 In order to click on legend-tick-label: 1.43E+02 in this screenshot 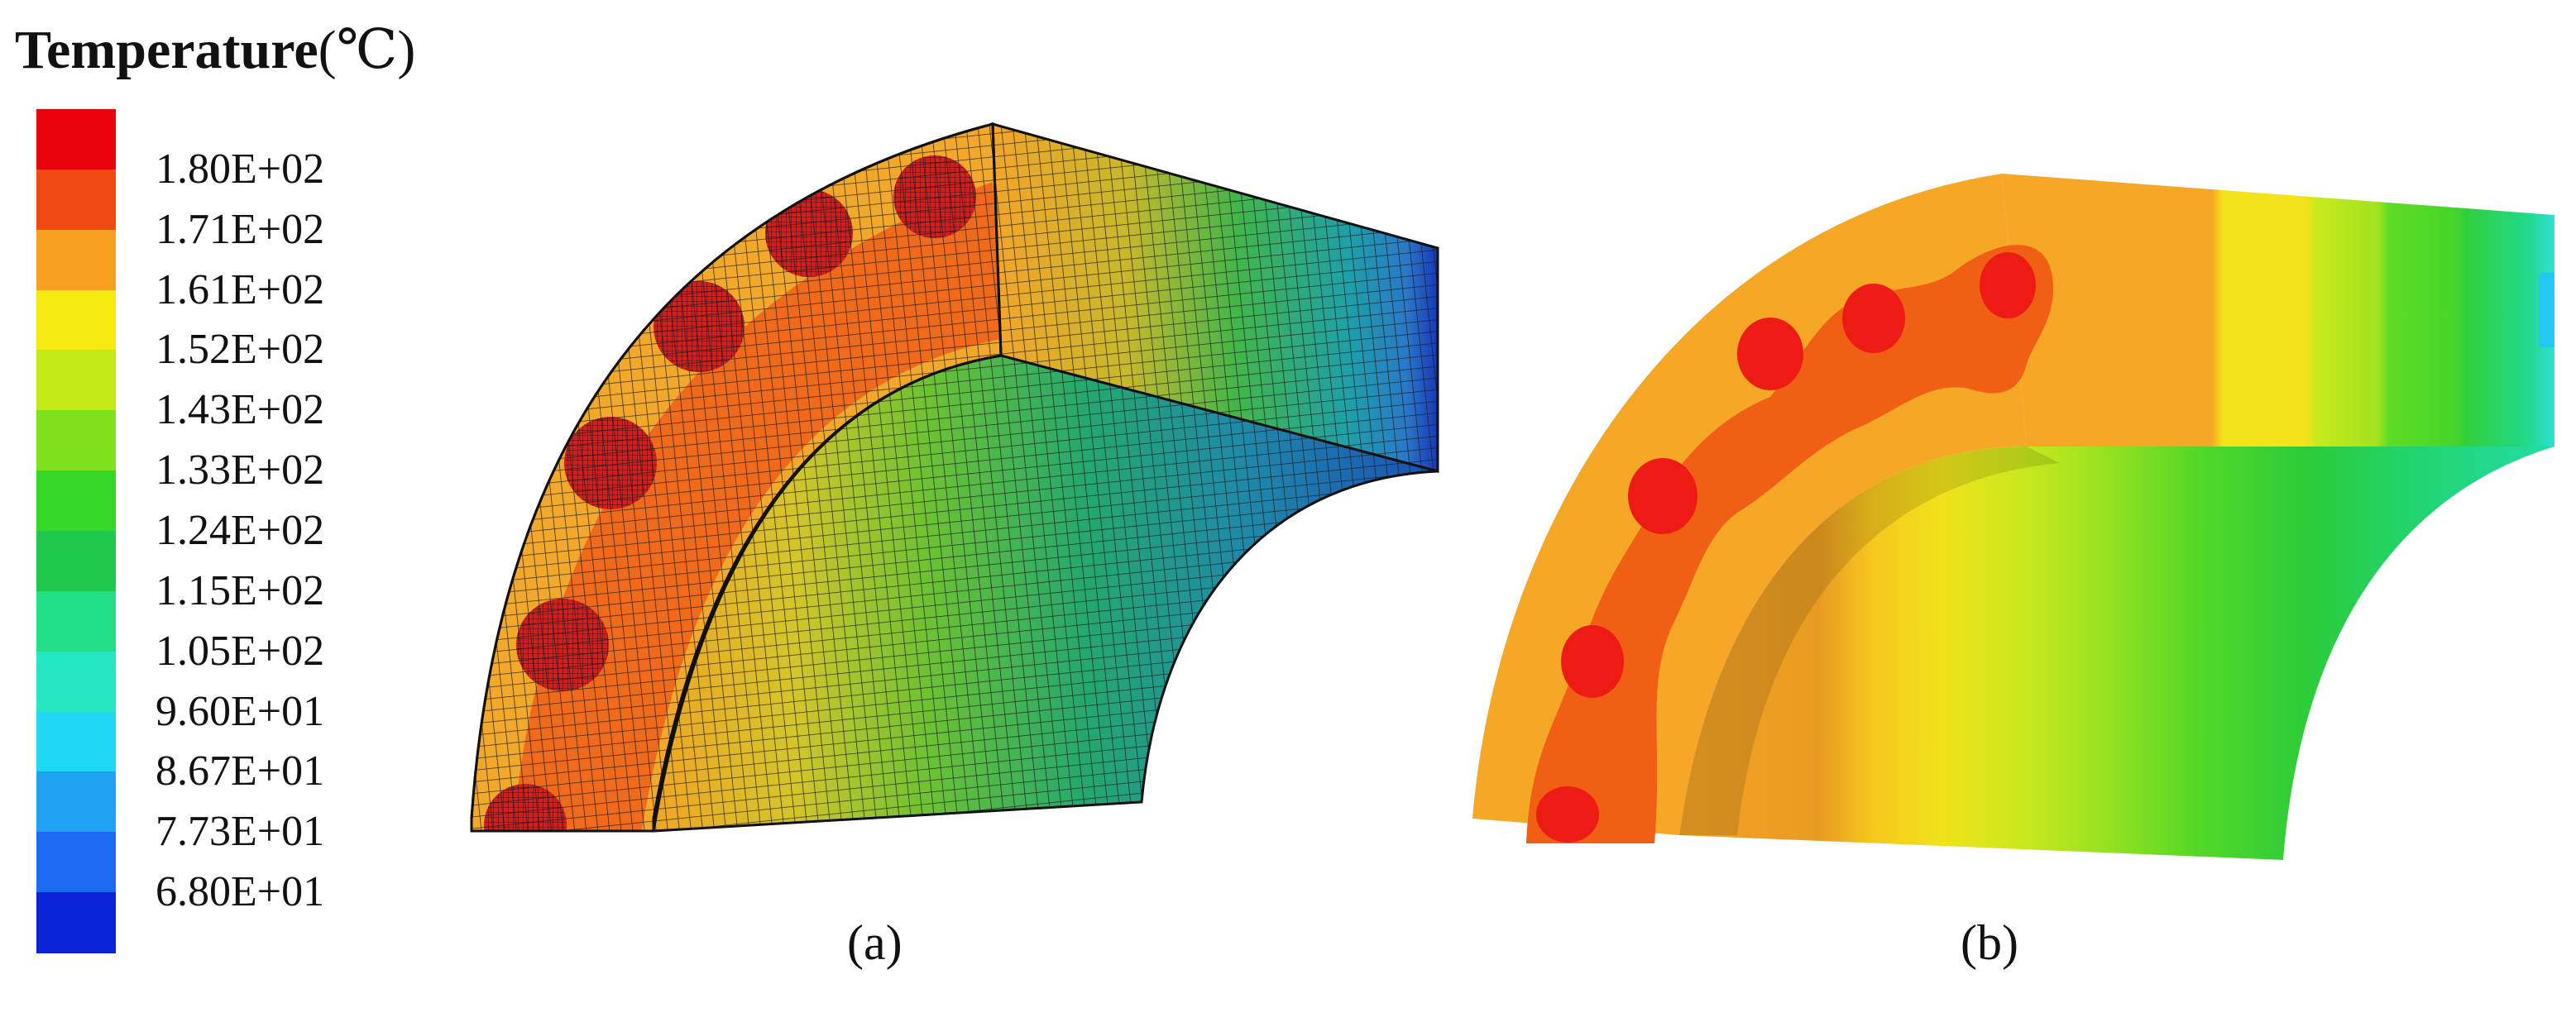, I will do `click(240, 410)`.